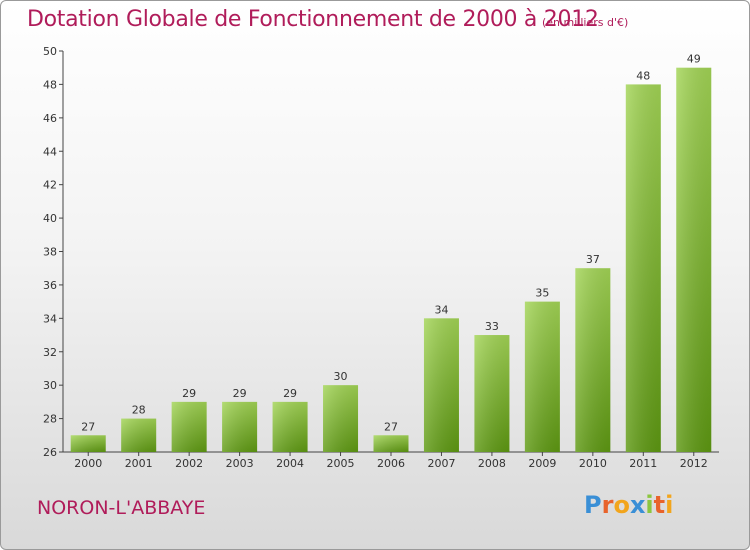  I want to click on y-tick-label: 28, so click(50, 419).